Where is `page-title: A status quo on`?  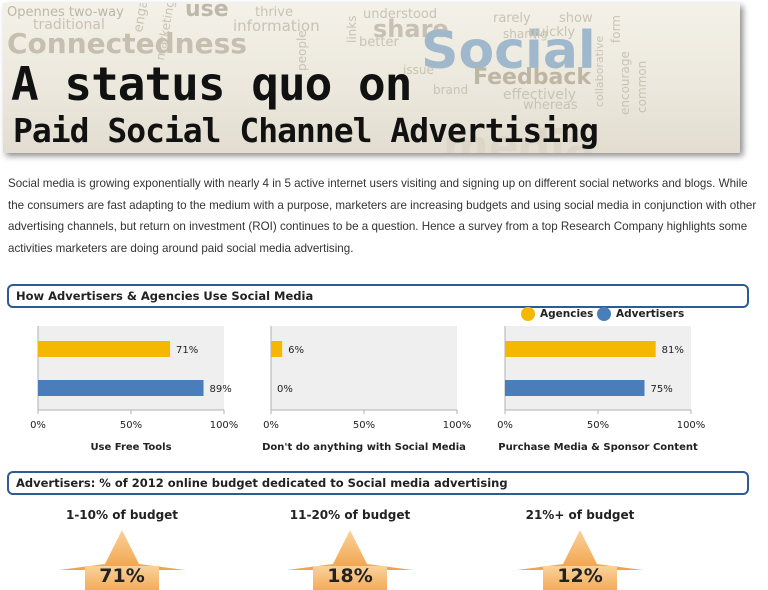
page-title: A status quo on is located at coordinates (211, 84).